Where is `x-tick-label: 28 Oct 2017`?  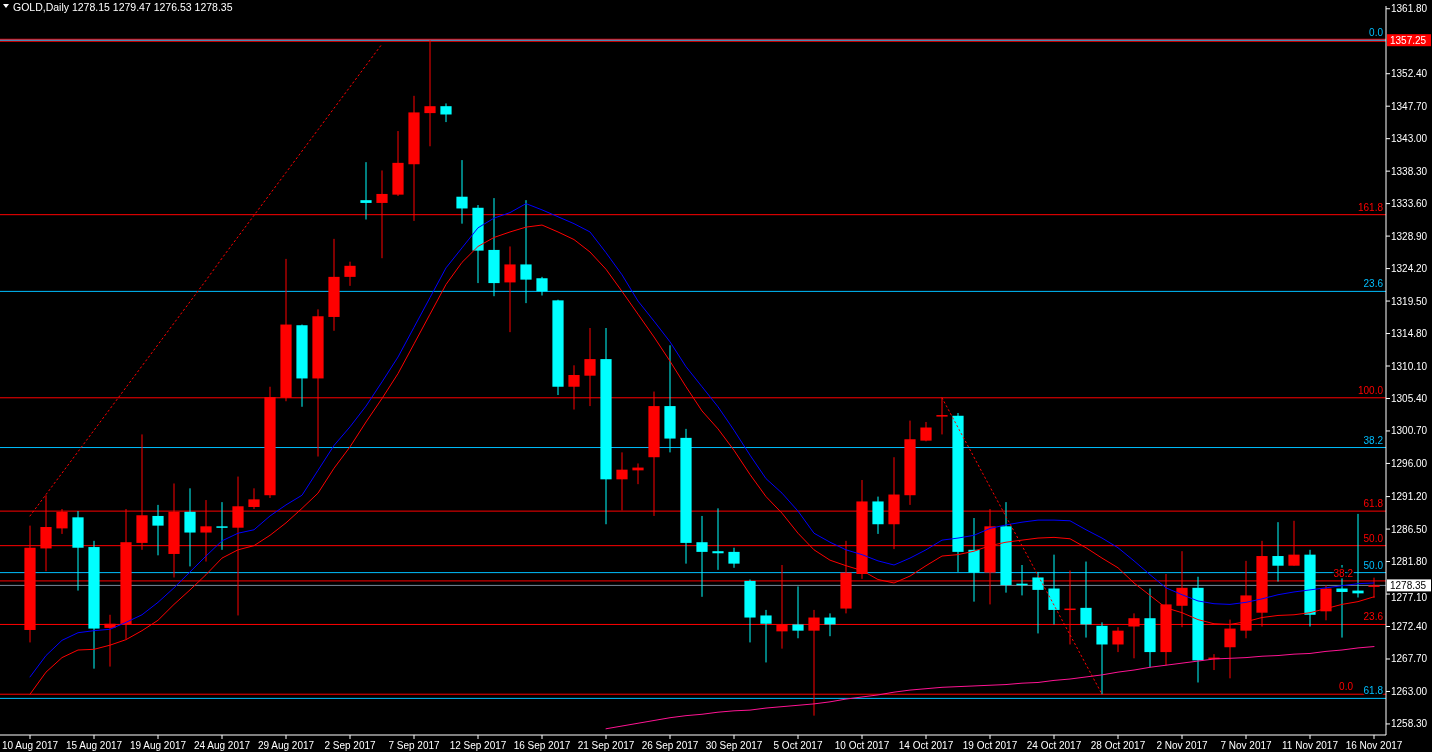 x-tick-label: 28 Oct 2017 is located at coordinates (1118, 745).